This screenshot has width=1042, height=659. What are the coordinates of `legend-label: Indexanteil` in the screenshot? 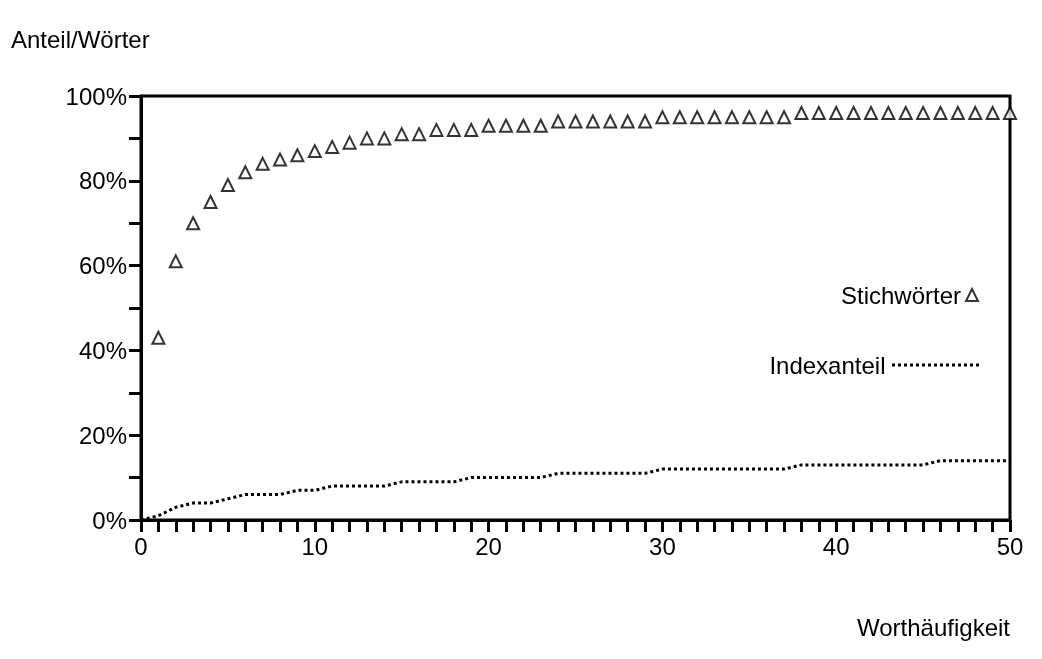 It's located at (827, 365).